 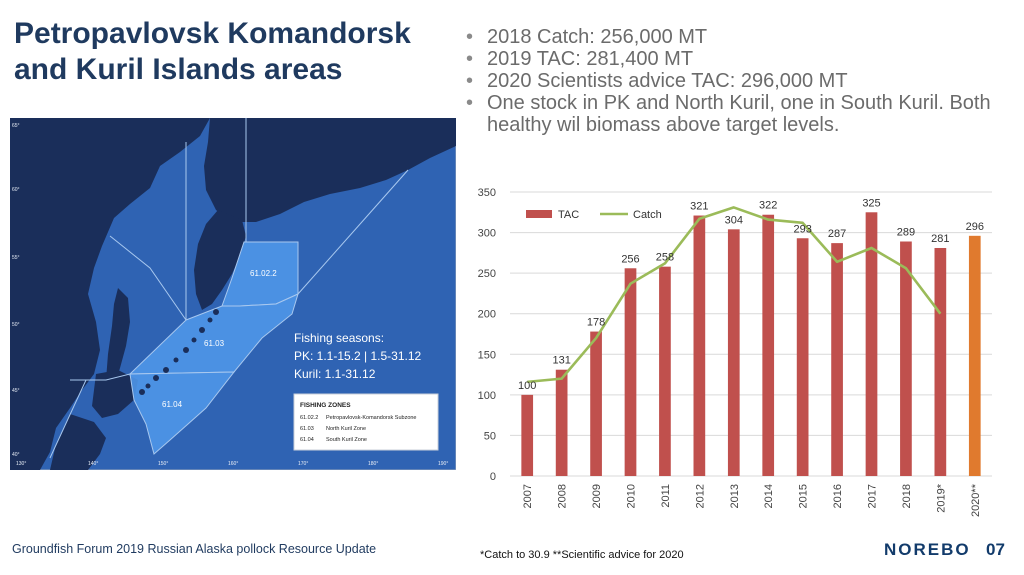 I want to click on y-tick-label: 250, so click(x=487, y=274).